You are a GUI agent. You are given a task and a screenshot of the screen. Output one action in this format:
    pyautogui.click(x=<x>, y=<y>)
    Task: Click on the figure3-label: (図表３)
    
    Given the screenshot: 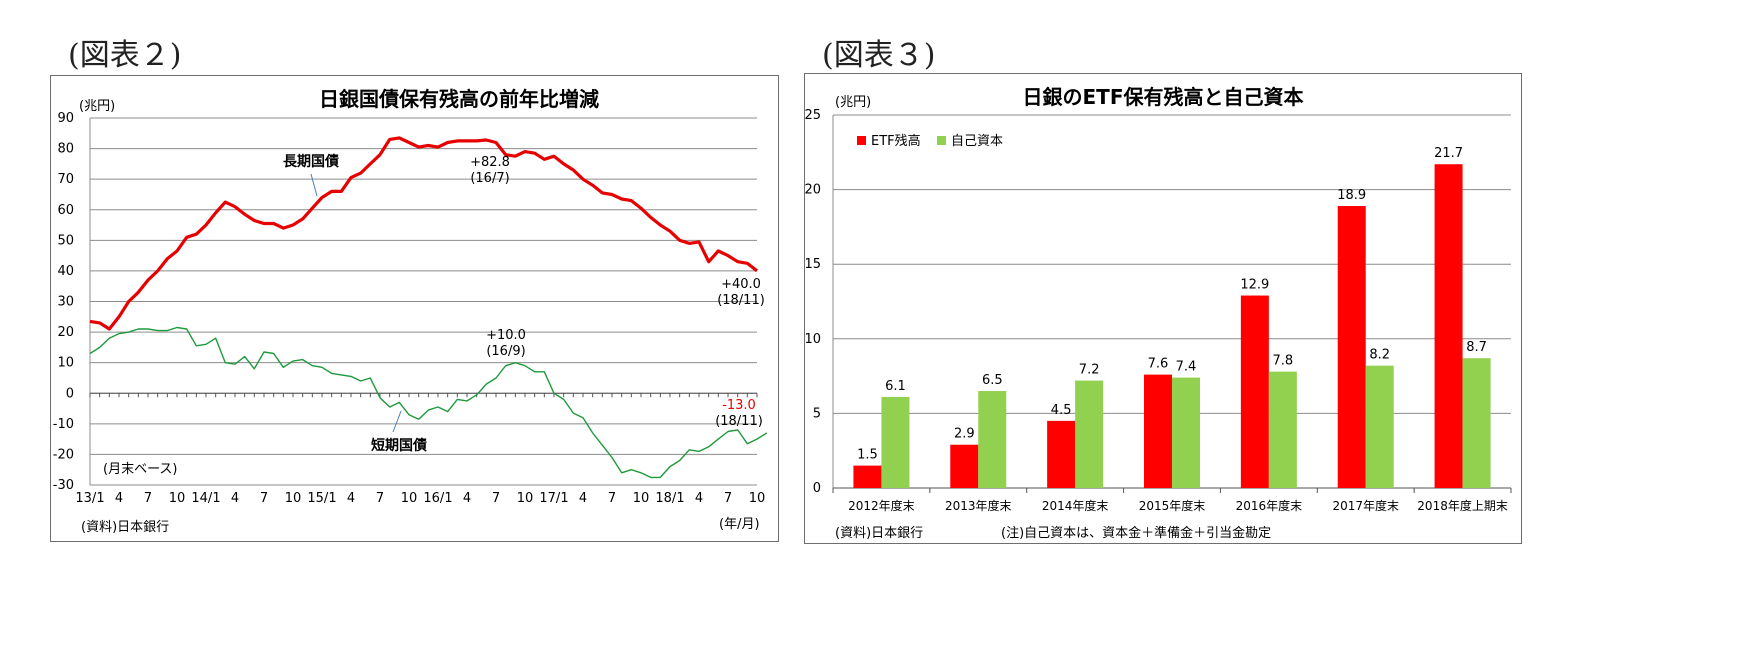 What is the action you would take?
    pyautogui.click(x=879, y=55)
    